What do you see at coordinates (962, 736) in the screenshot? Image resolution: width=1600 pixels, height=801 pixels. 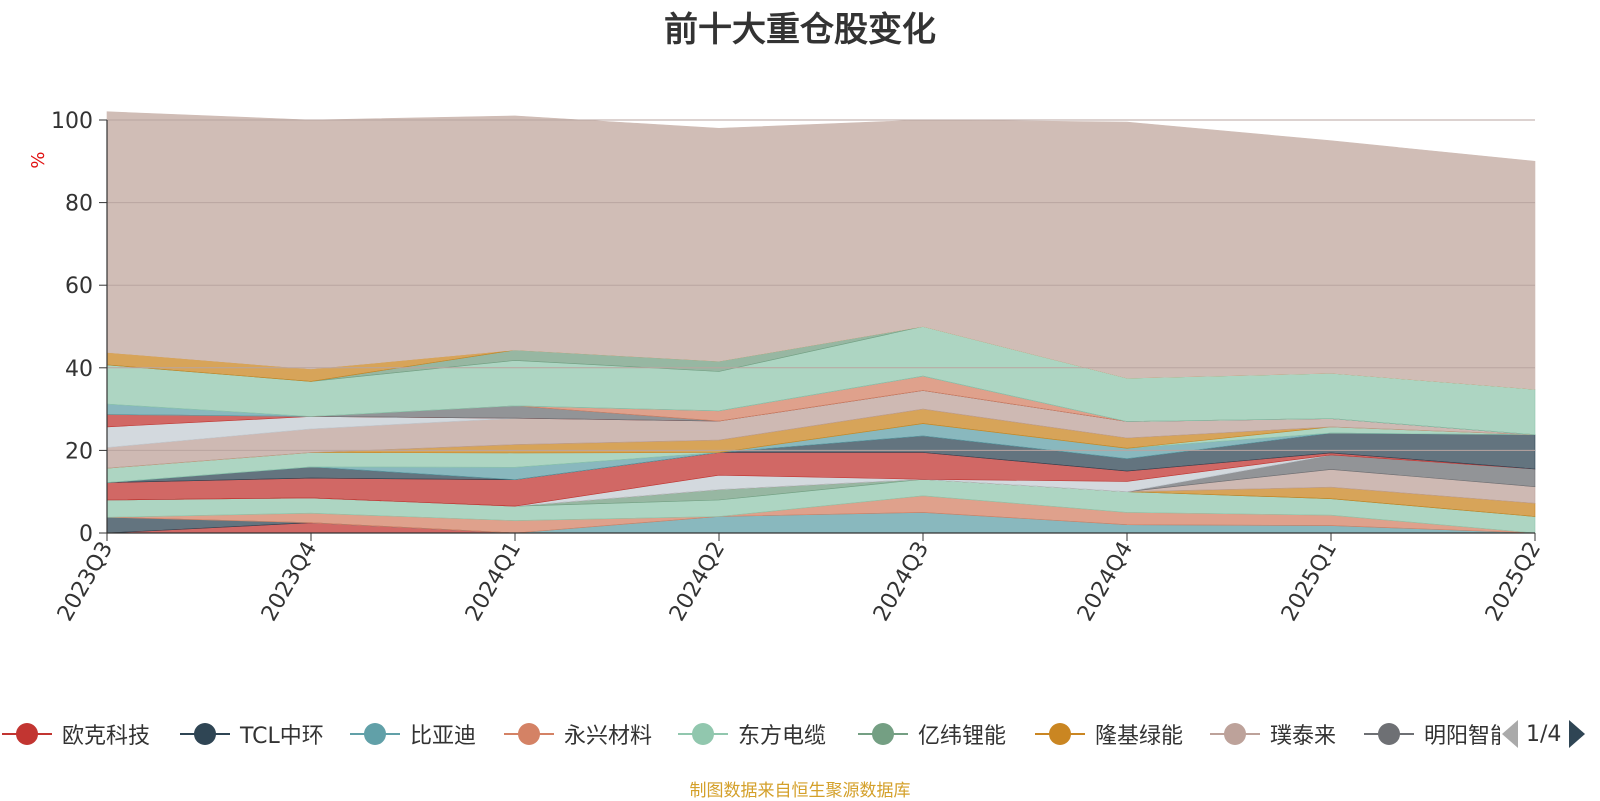 I see `legend-label: 亿纬锂能` at bounding box center [962, 736].